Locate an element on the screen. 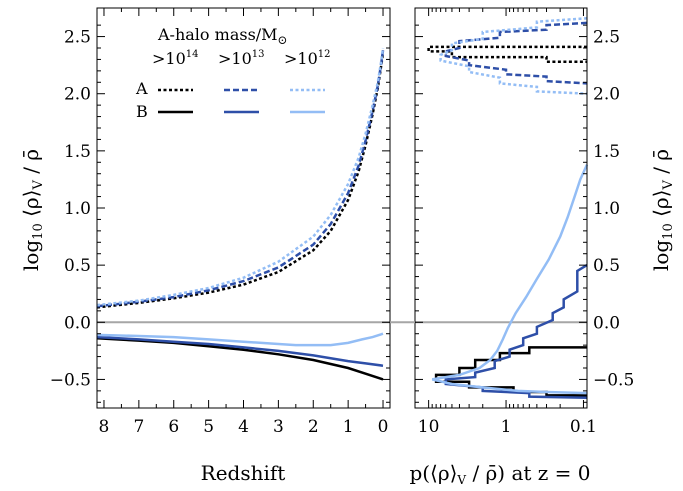 The width and height of the screenshot is (683, 491). right-x-axis-label-main: p(⟨ρ⟩ is located at coordinates (433, 473).